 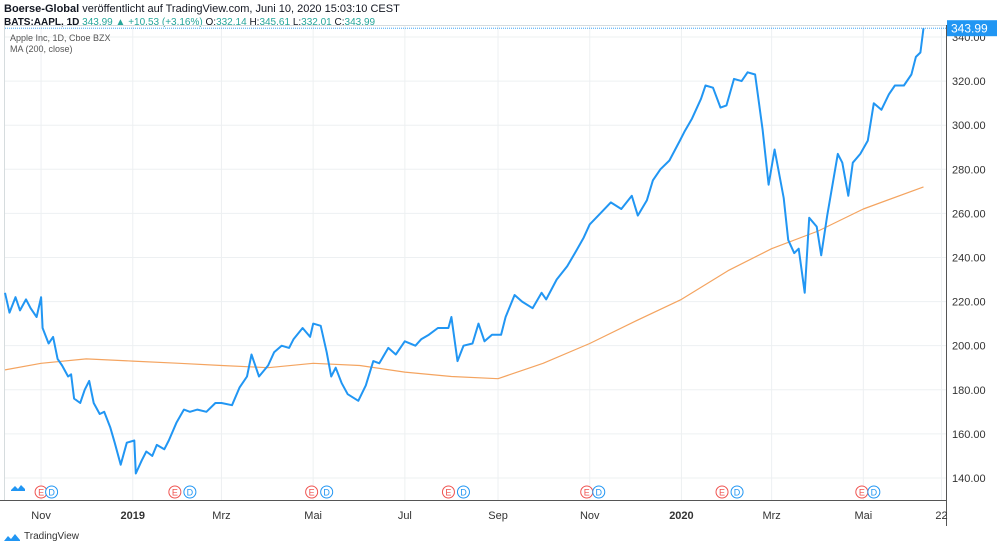 I want to click on footer-brand: TradingView, so click(x=52, y=536).